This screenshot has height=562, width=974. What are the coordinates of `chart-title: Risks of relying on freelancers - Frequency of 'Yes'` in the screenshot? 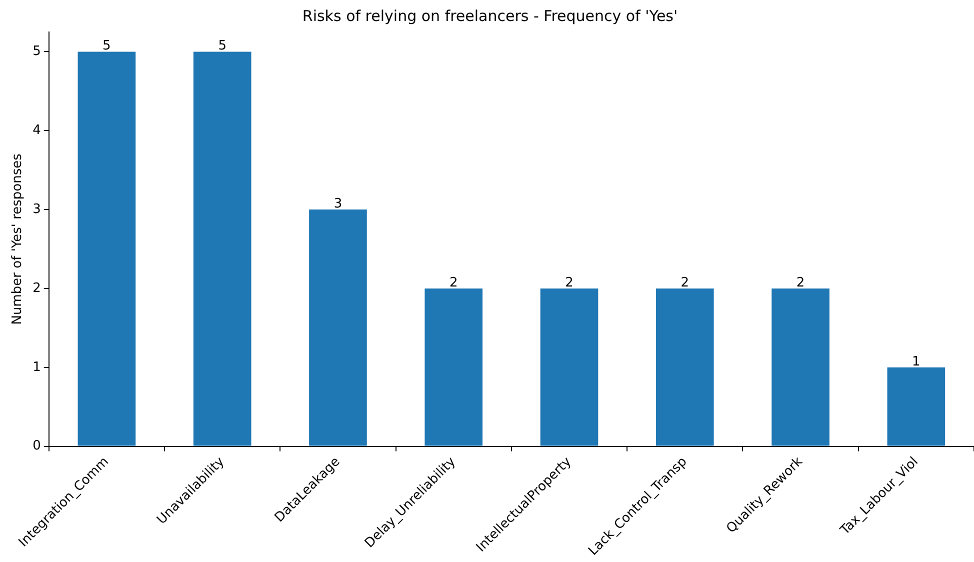 It's located at (490, 15).